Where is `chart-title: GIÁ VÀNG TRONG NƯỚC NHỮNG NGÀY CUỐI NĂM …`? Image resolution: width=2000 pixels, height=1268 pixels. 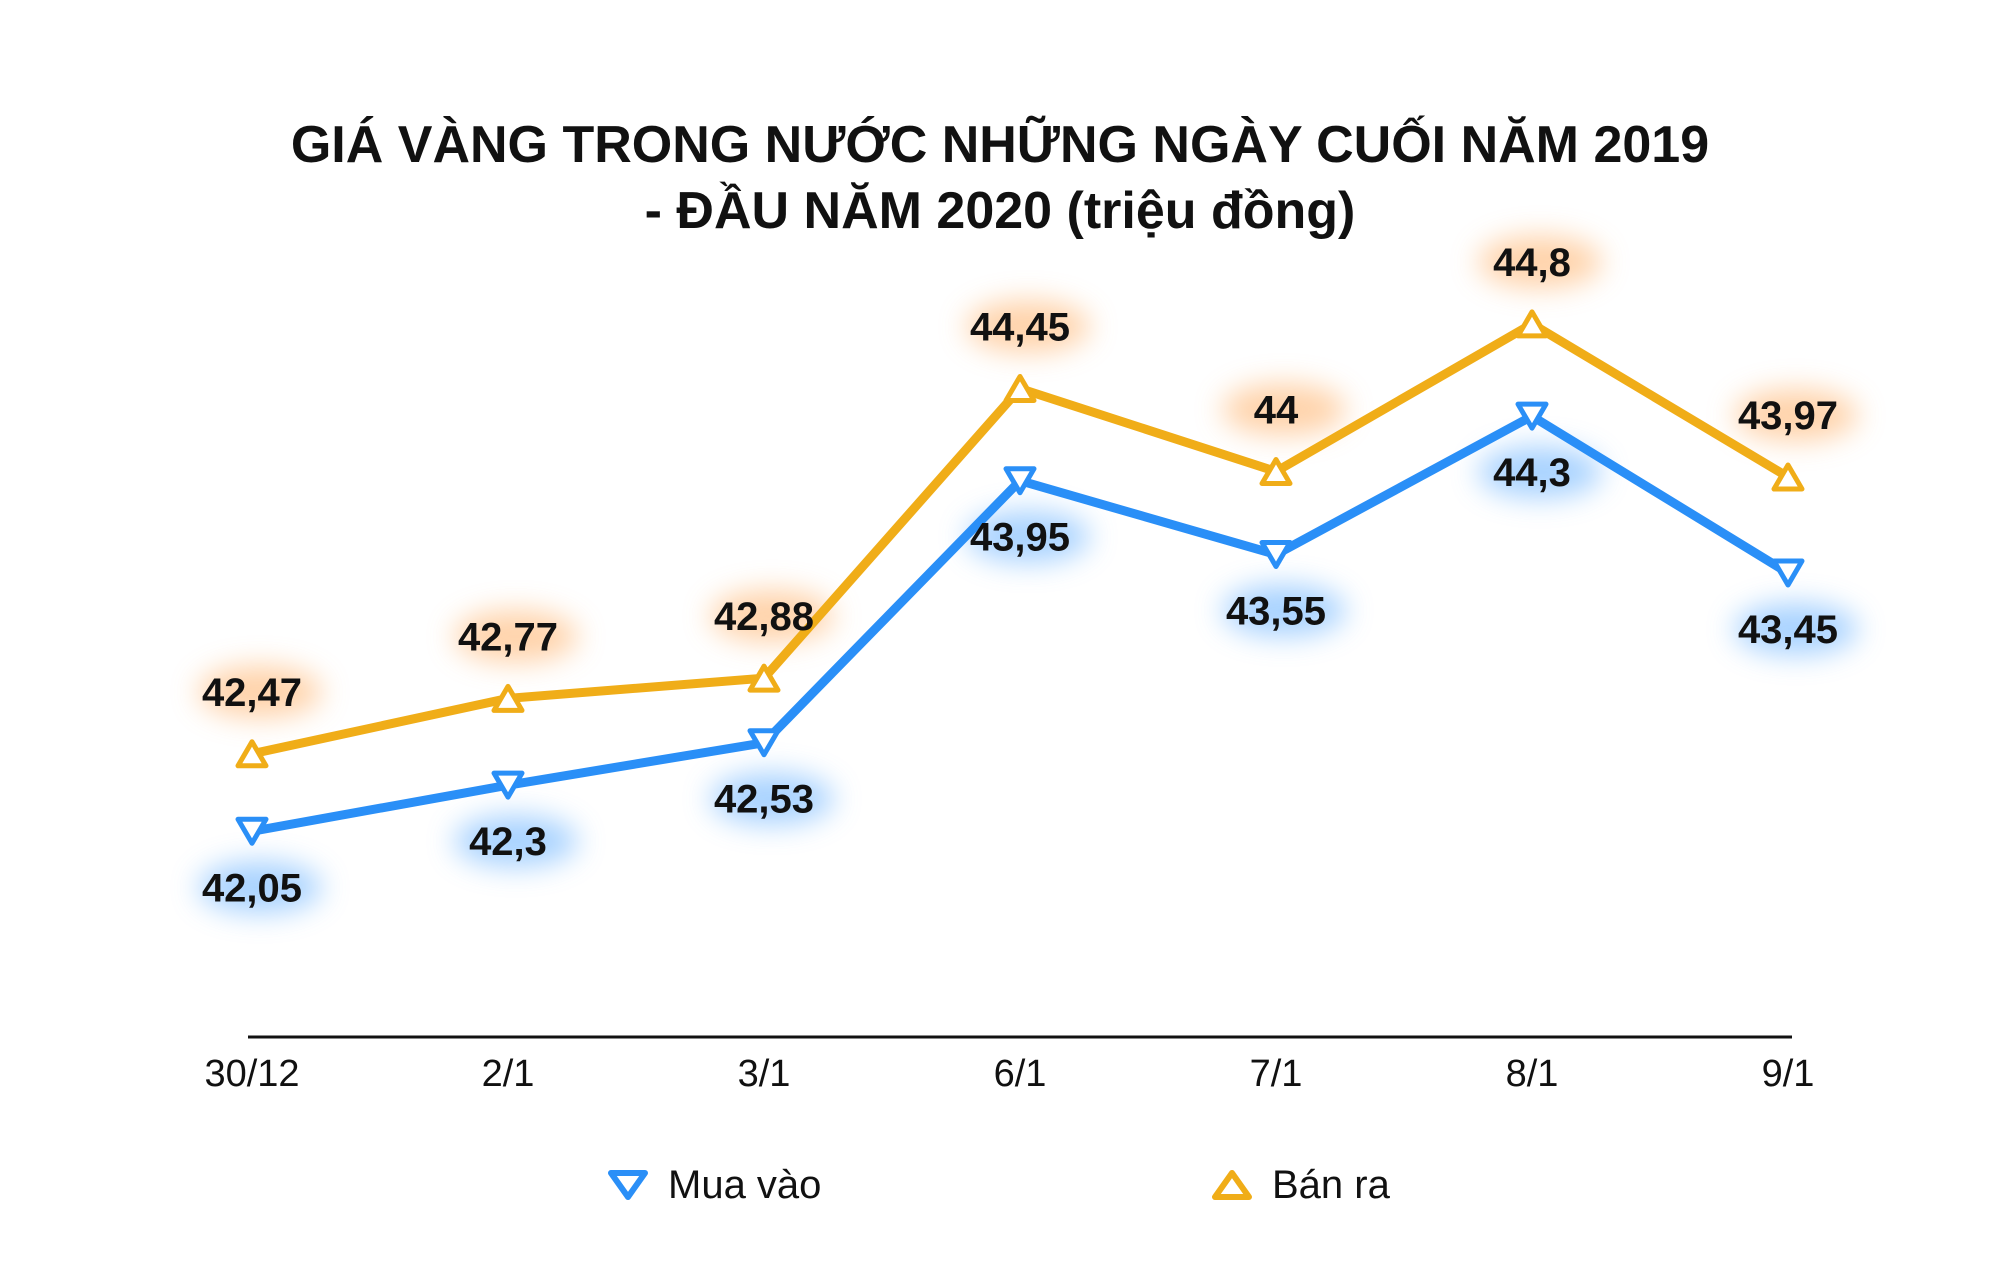
chart-title: GIÁ VÀNG TRONG NƯỚC NHỮNG NGÀY CUỐI NĂM … is located at coordinates (1000, 178).